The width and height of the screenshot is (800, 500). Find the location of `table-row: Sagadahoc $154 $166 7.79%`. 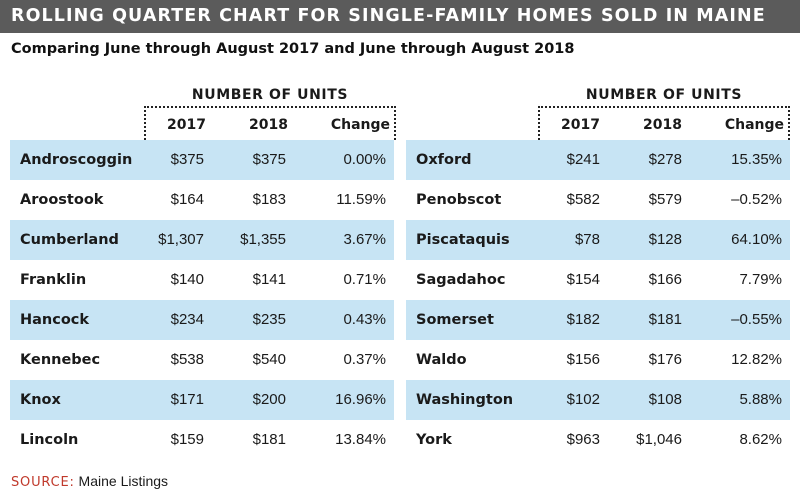

table-row: Sagadahoc $154 $166 7.79% is located at coordinates (598, 280).